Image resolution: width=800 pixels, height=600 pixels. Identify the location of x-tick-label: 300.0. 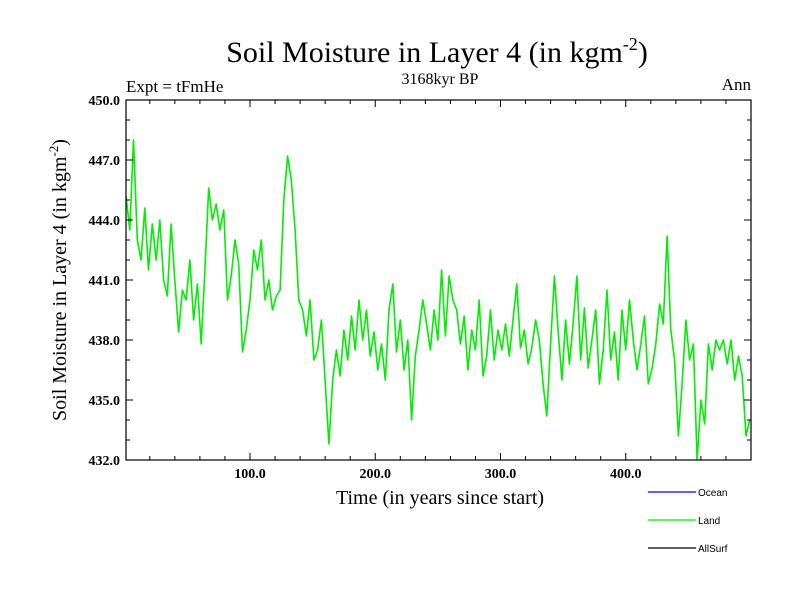
(501, 474).